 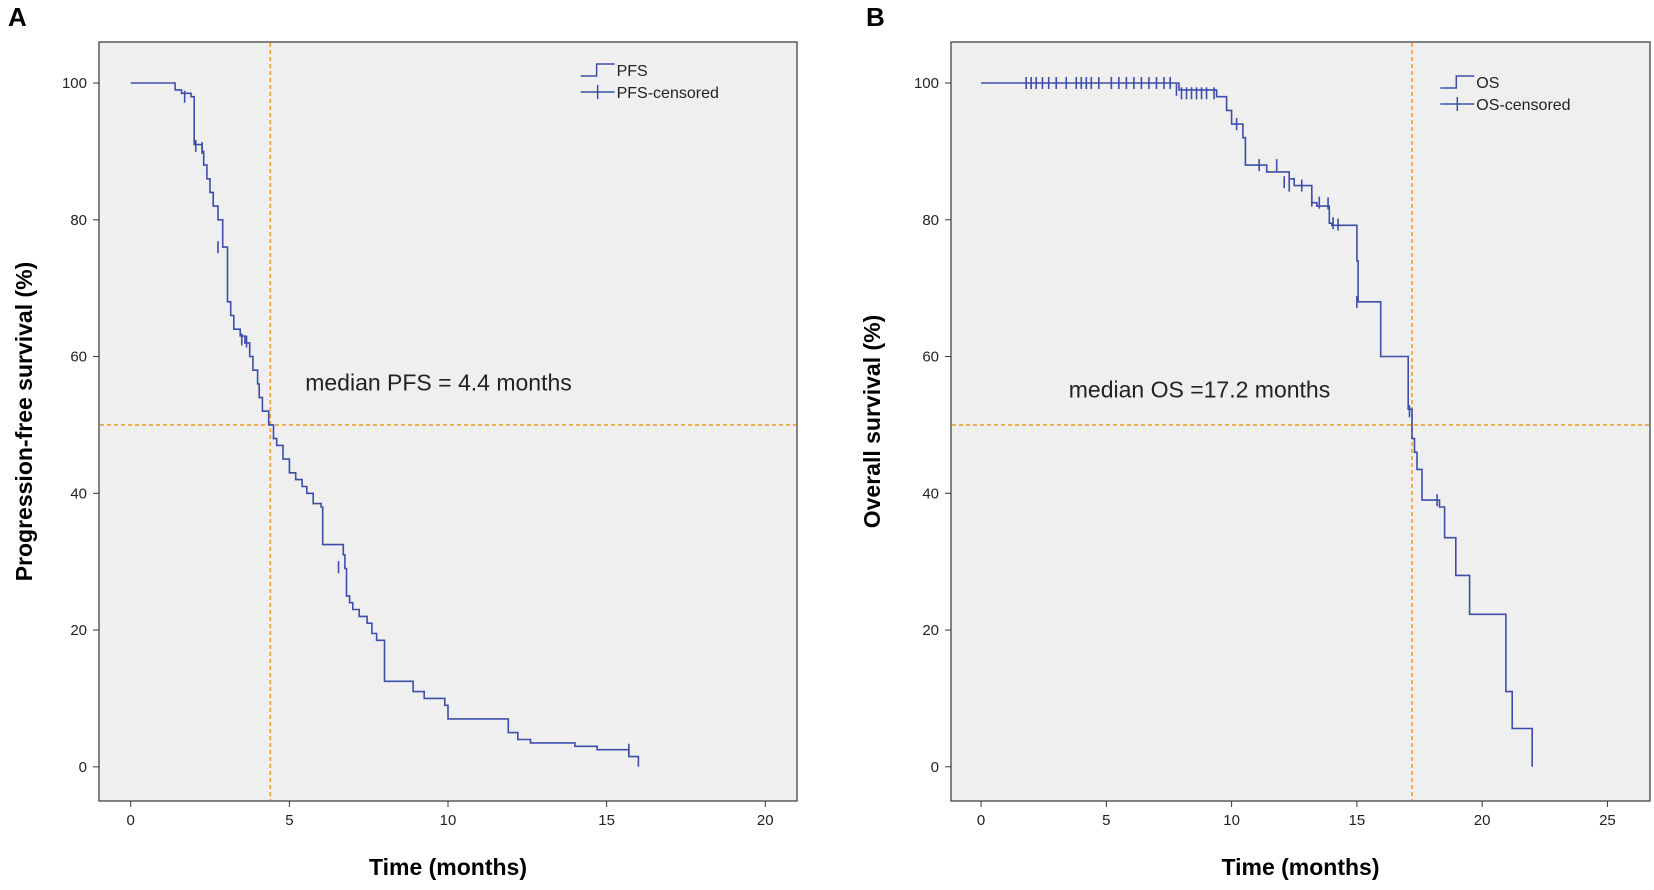 What do you see at coordinates (1199, 390) in the screenshot?
I see `median-annotation: median OS =17.2 months` at bounding box center [1199, 390].